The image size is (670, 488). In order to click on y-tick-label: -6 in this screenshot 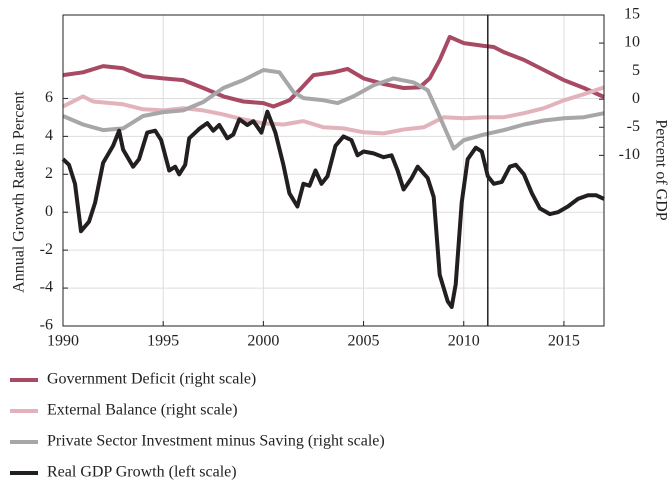, I will do `click(46, 325)`.